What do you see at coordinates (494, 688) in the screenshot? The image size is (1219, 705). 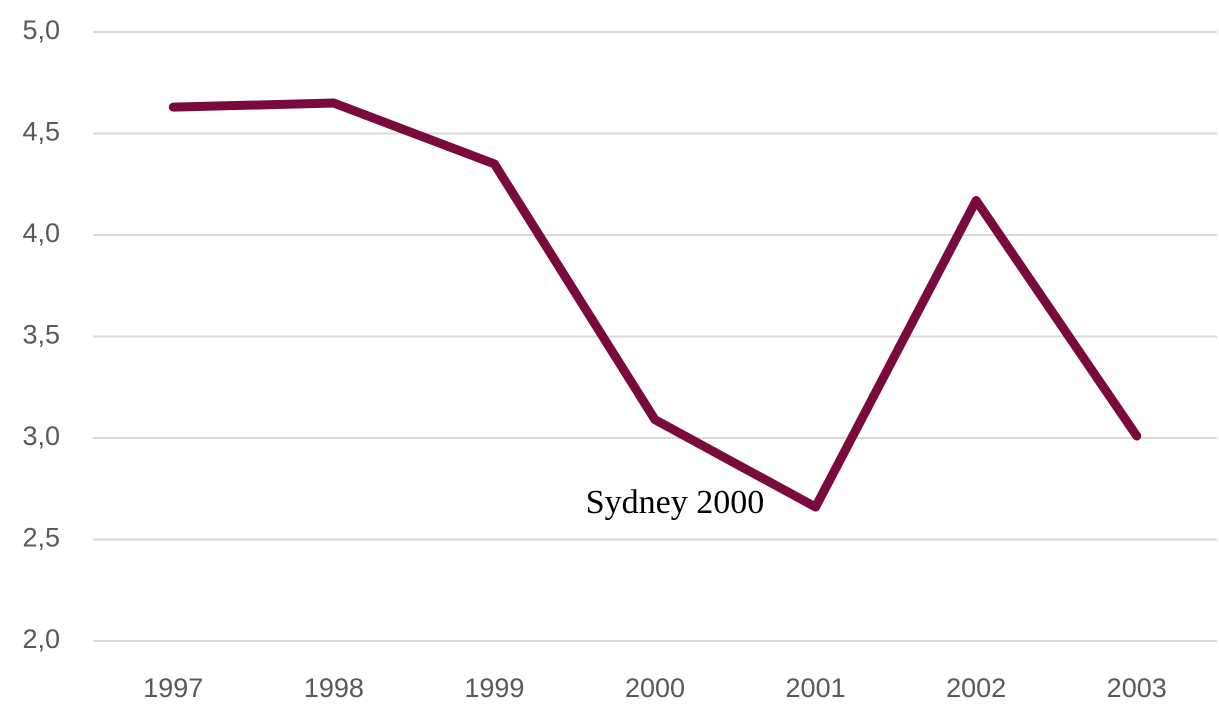 I see `x-tick-label: 1999` at bounding box center [494, 688].